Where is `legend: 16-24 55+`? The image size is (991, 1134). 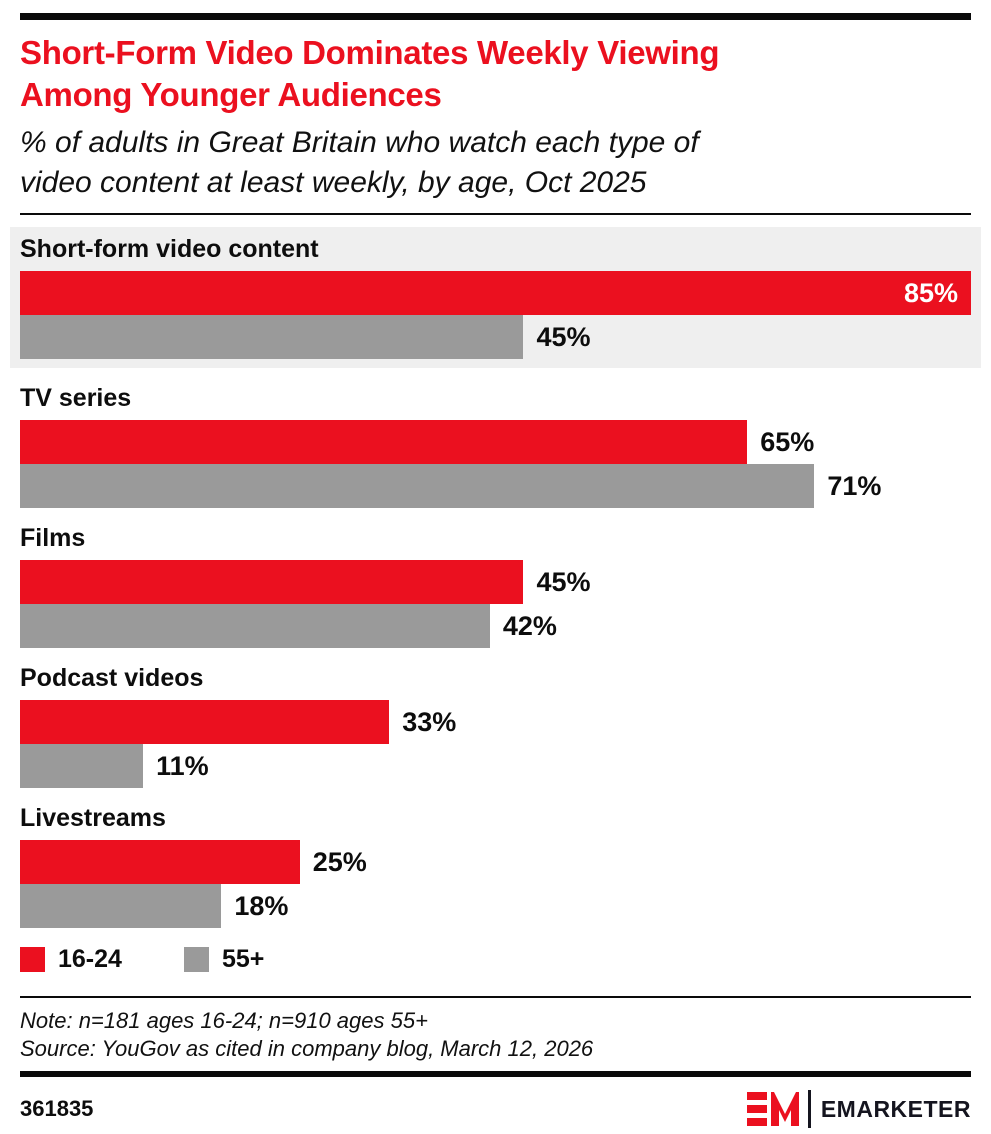 legend: 16-24 55+ is located at coordinates (495, 959).